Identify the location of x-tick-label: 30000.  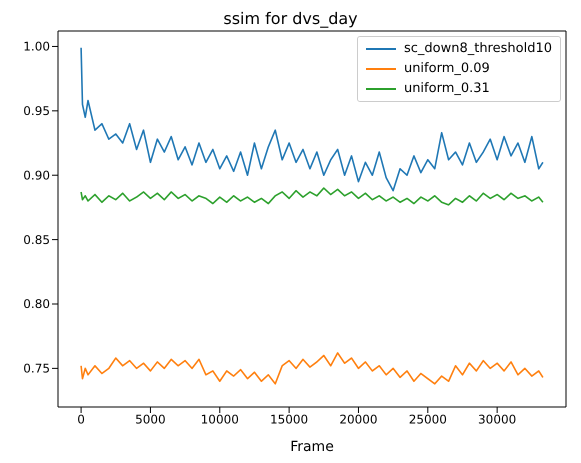
(497, 419).